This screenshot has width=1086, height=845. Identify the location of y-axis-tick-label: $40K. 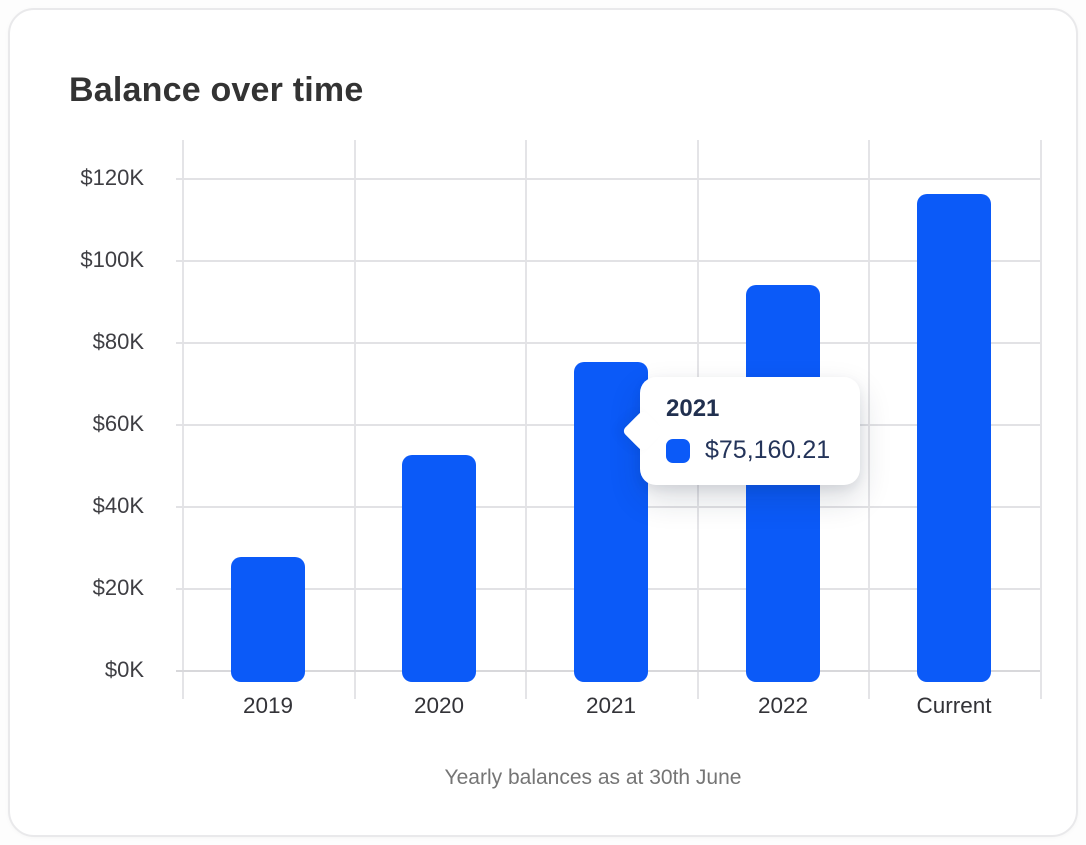
(118, 505).